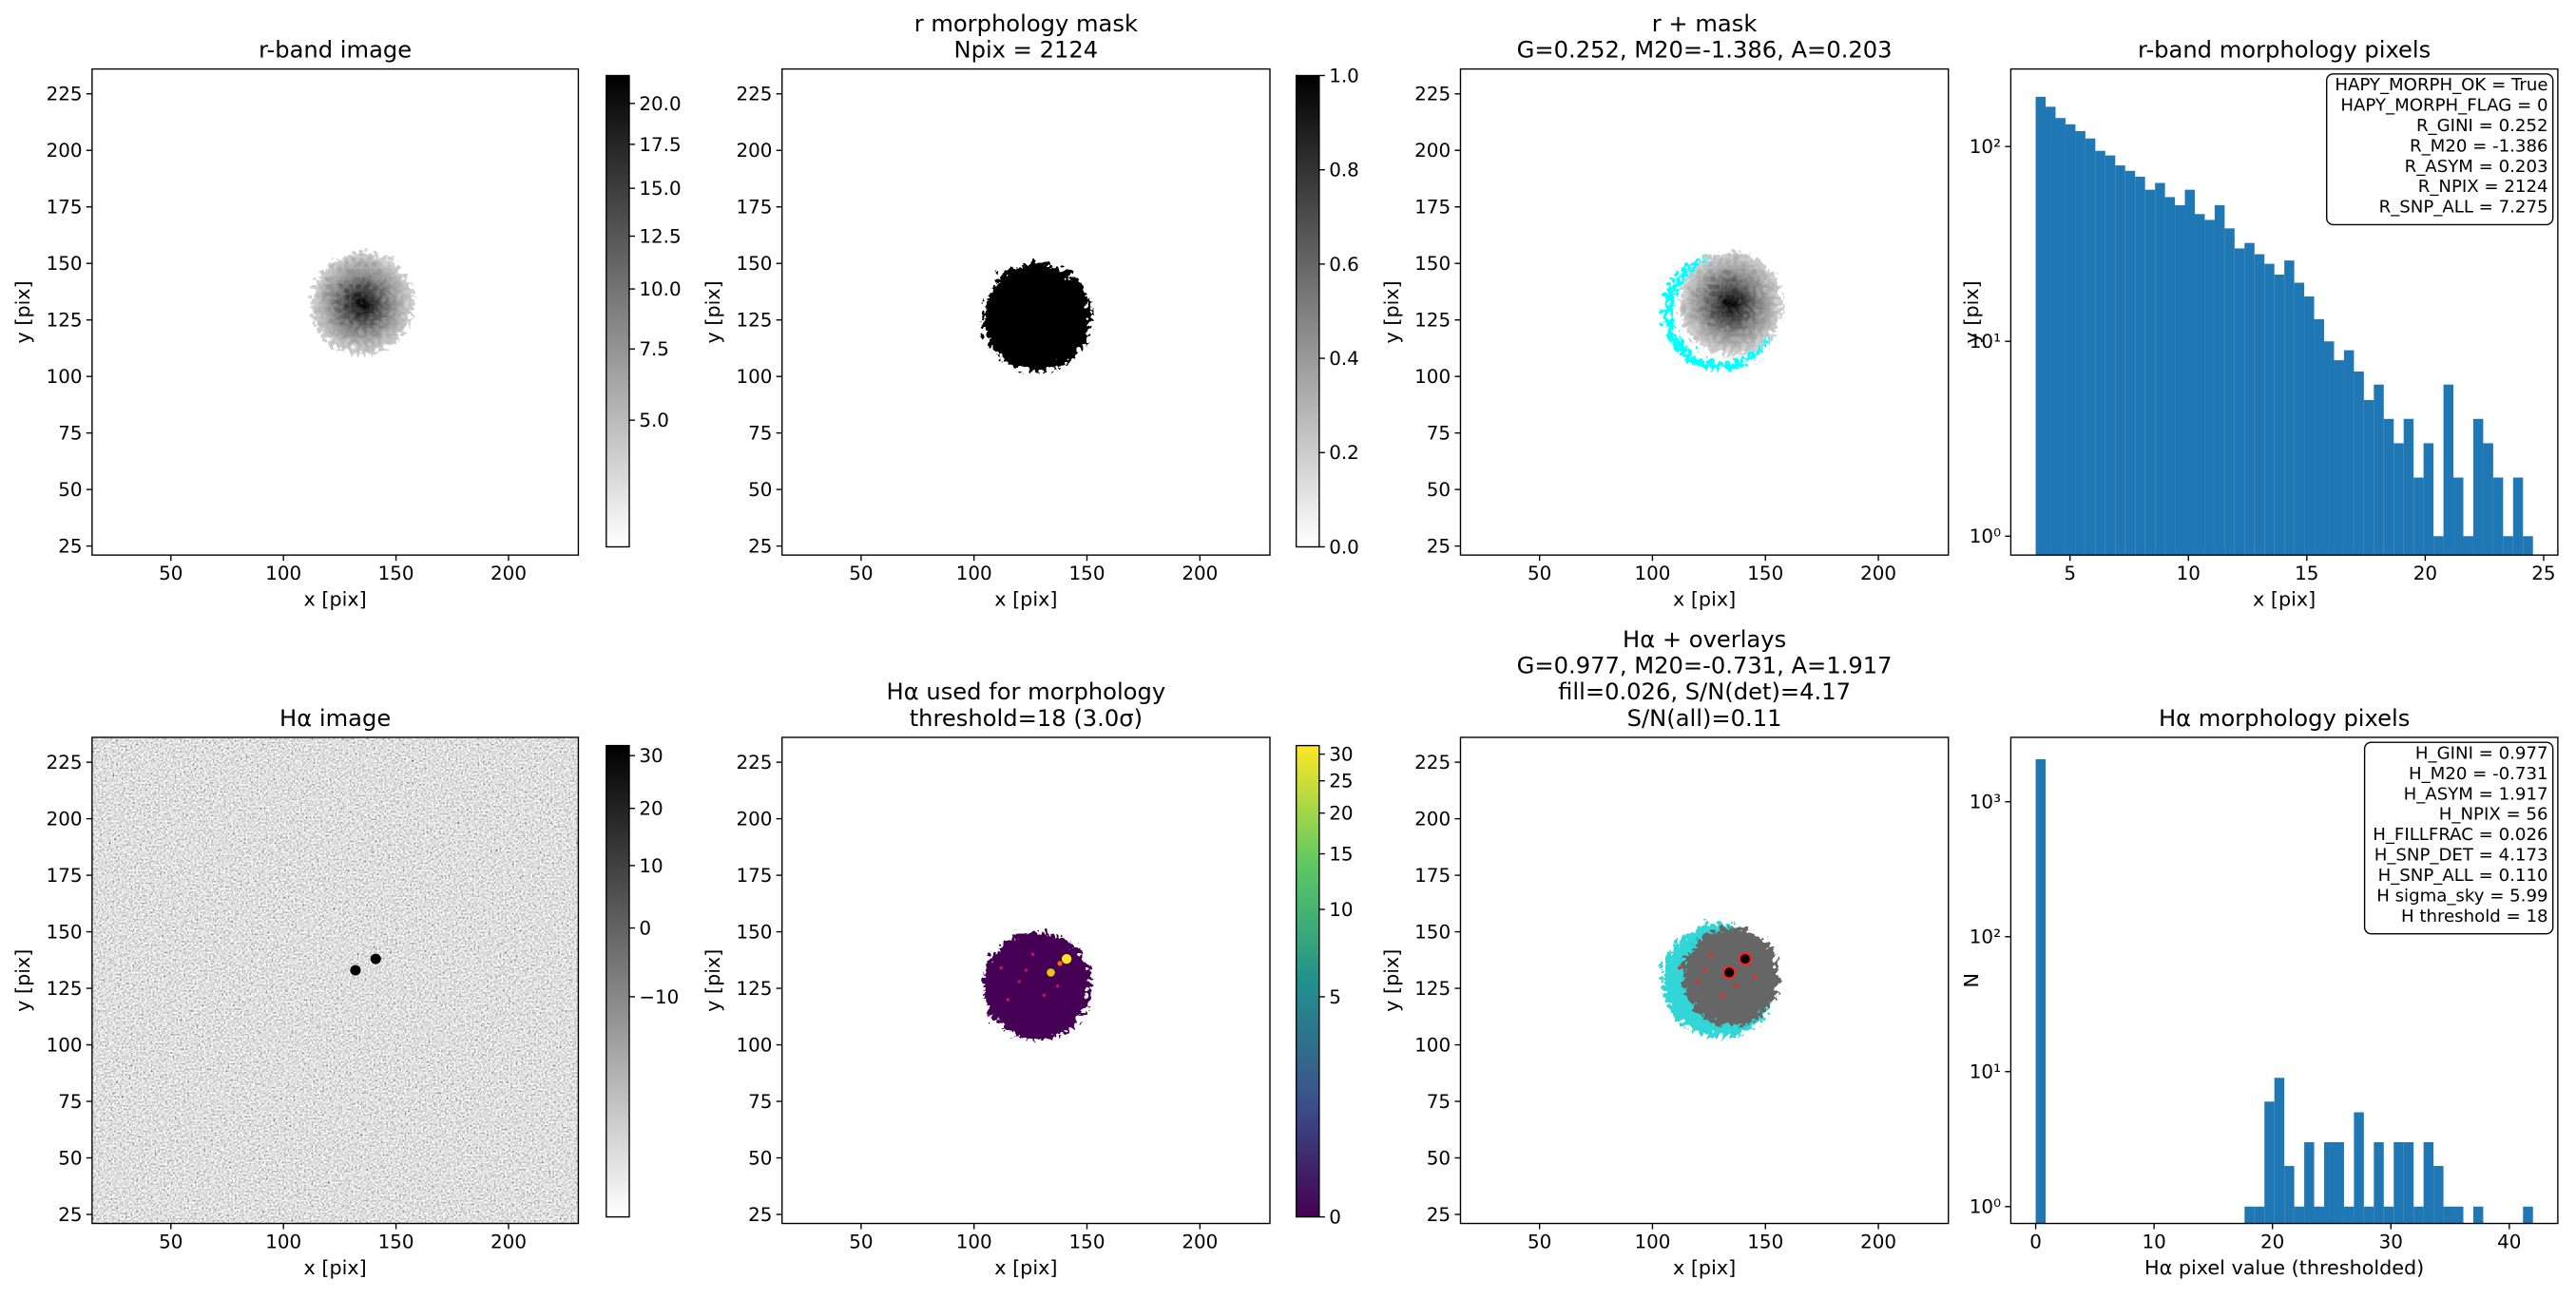 The width and height of the screenshot is (2576, 1299). What do you see at coordinates (2036, 1241) in the screenshot?
I see `x-tick-label: 0` at bounding box center [2036, 1241].